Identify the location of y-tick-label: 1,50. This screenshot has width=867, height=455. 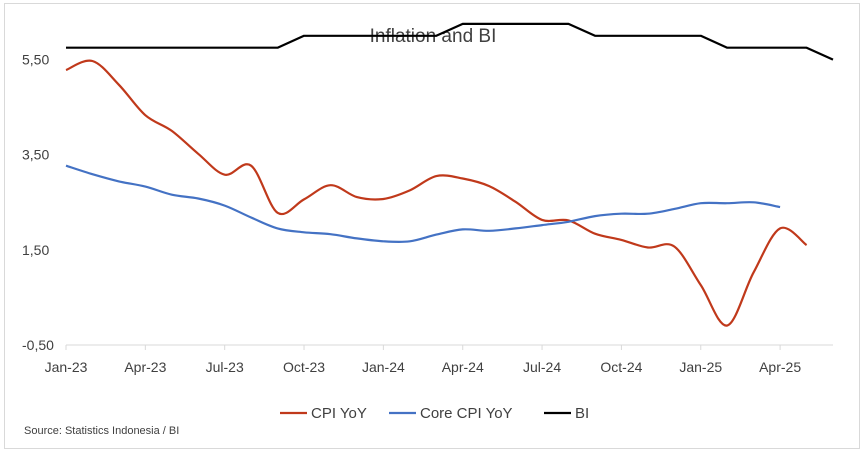
(35, 250).